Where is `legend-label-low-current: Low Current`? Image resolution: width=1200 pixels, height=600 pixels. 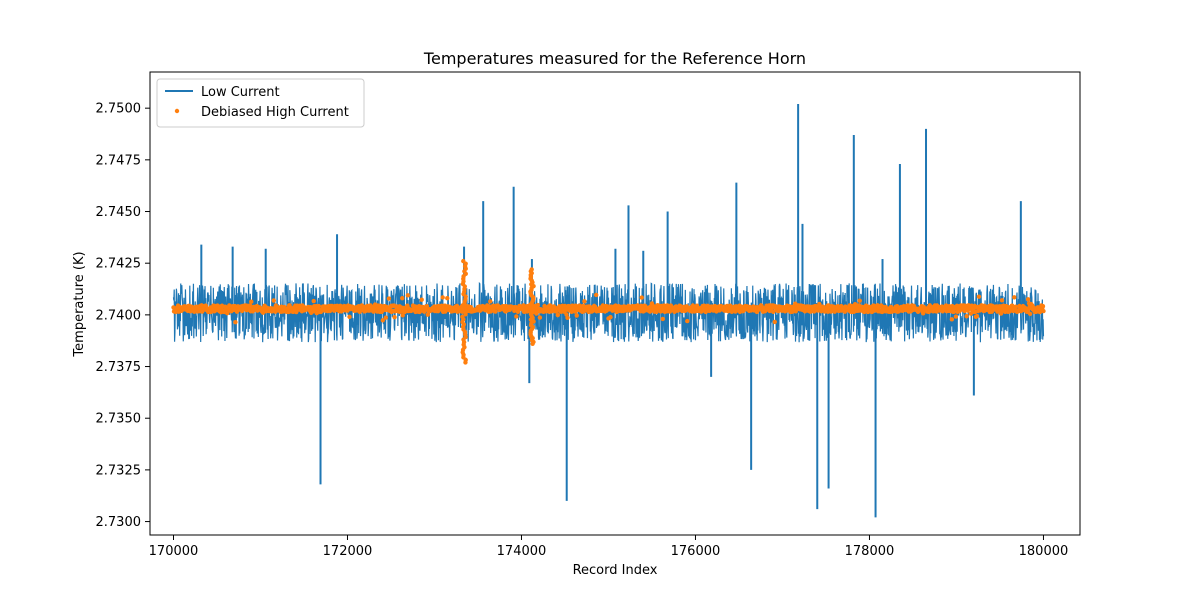
legend-label-low-current: Low Current is located at coordinates (240, 92).